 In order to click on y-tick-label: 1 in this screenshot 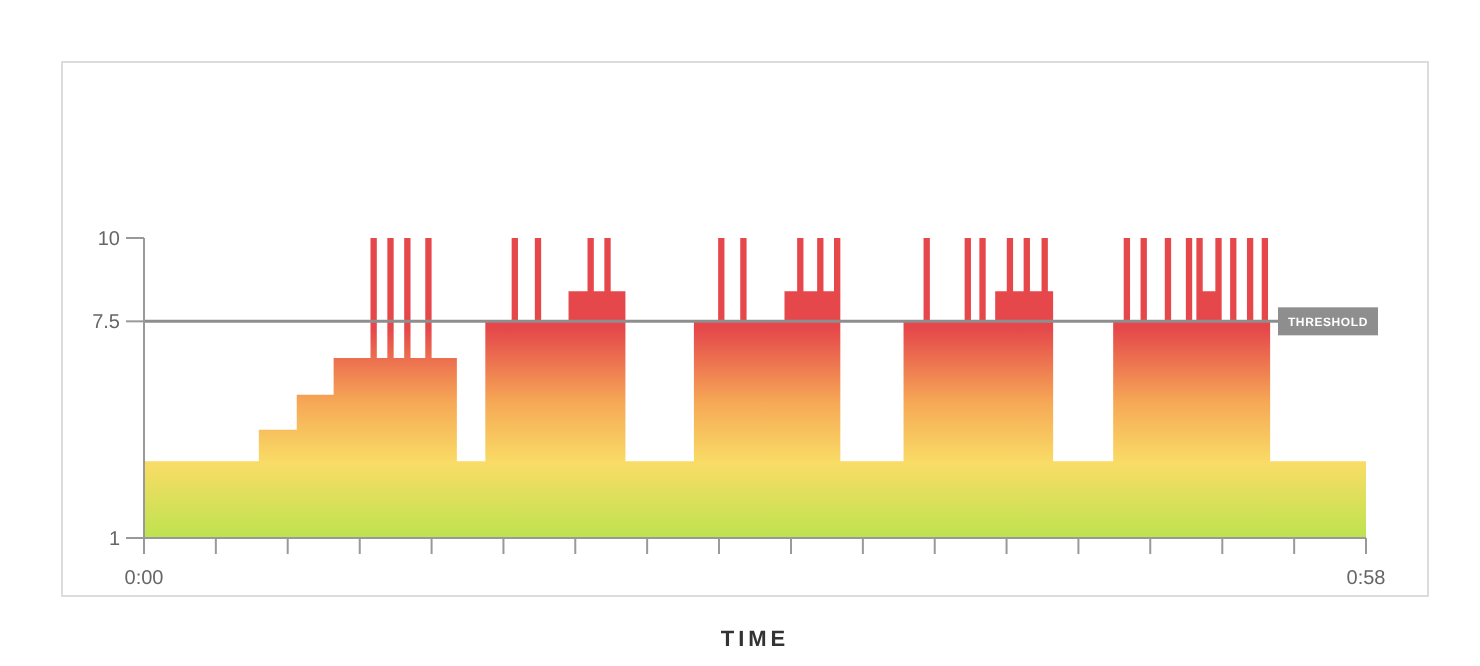, I will do `click(114, 540)`.